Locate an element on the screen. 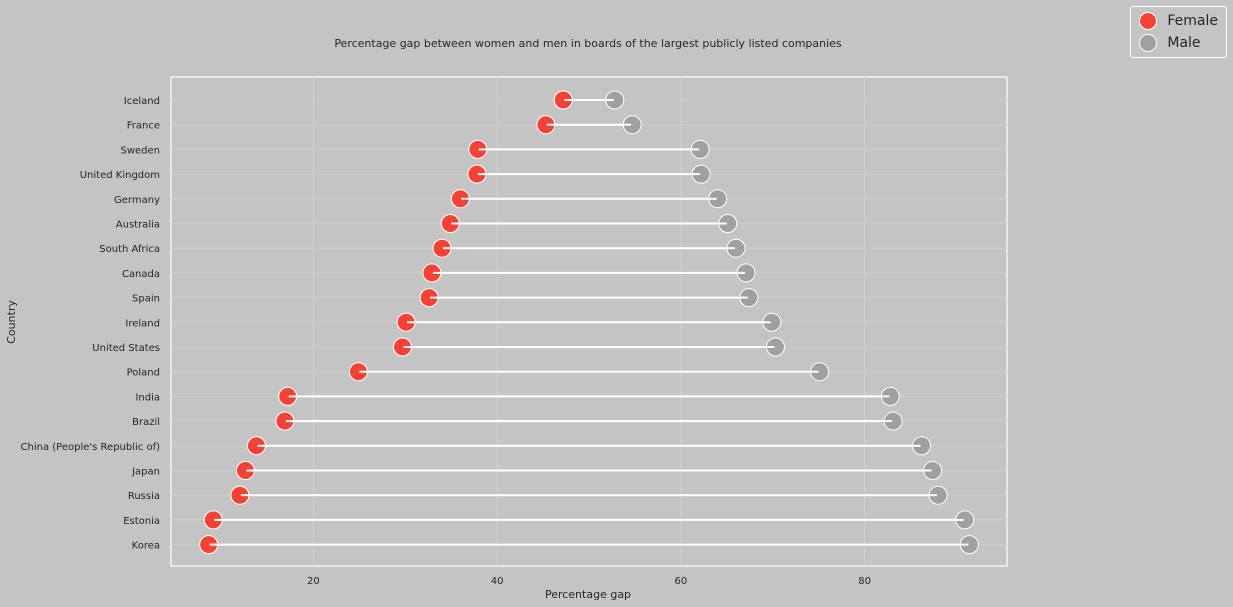  y-tick-label: Japan is located at coordinates (145, 472).